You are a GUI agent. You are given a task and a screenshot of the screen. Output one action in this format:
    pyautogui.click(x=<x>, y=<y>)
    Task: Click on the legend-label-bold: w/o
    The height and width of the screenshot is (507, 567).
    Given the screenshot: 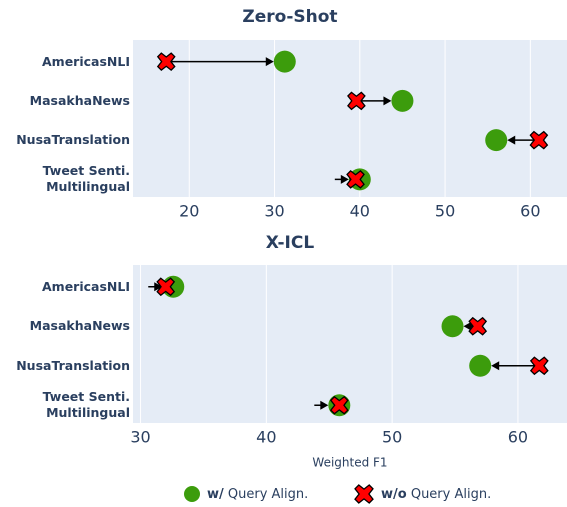 What is the action you would take?
    pyautogui.click(x=394, y=494)
    